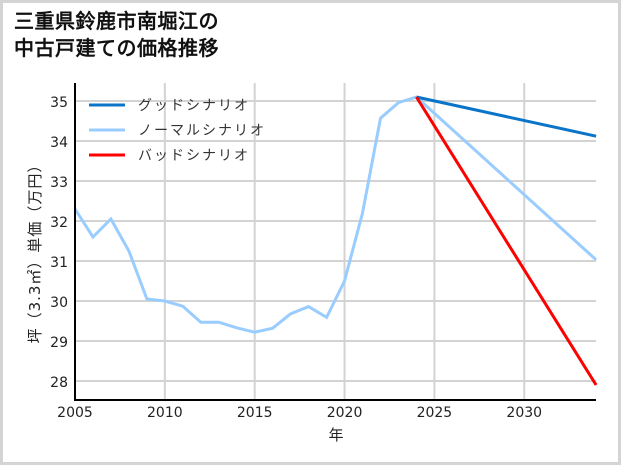 This screenshot has height=465, width=621. Describe the element at coordinates (59, 303) in the screenshot. I see `y-tick-label: 30` at that location.